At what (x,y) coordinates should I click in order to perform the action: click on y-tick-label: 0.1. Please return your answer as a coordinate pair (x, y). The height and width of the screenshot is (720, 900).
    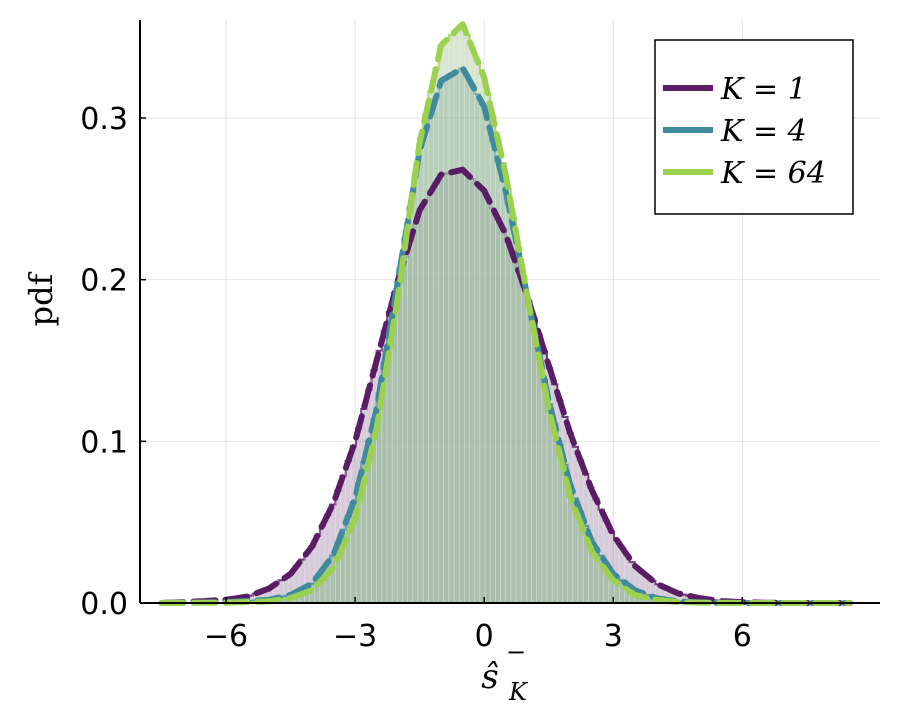
    Looking at the image, I should click on (104, 442).